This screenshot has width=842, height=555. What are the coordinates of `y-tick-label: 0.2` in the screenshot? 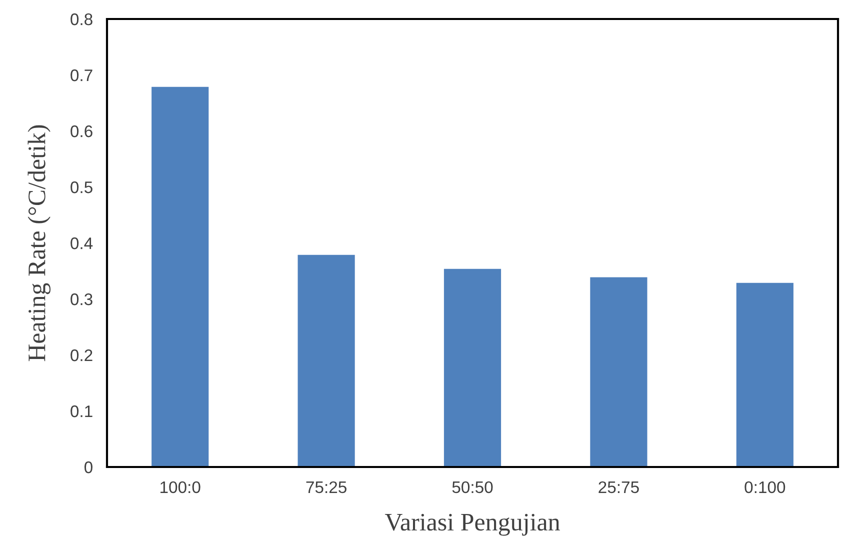 It's located at (81, 355).